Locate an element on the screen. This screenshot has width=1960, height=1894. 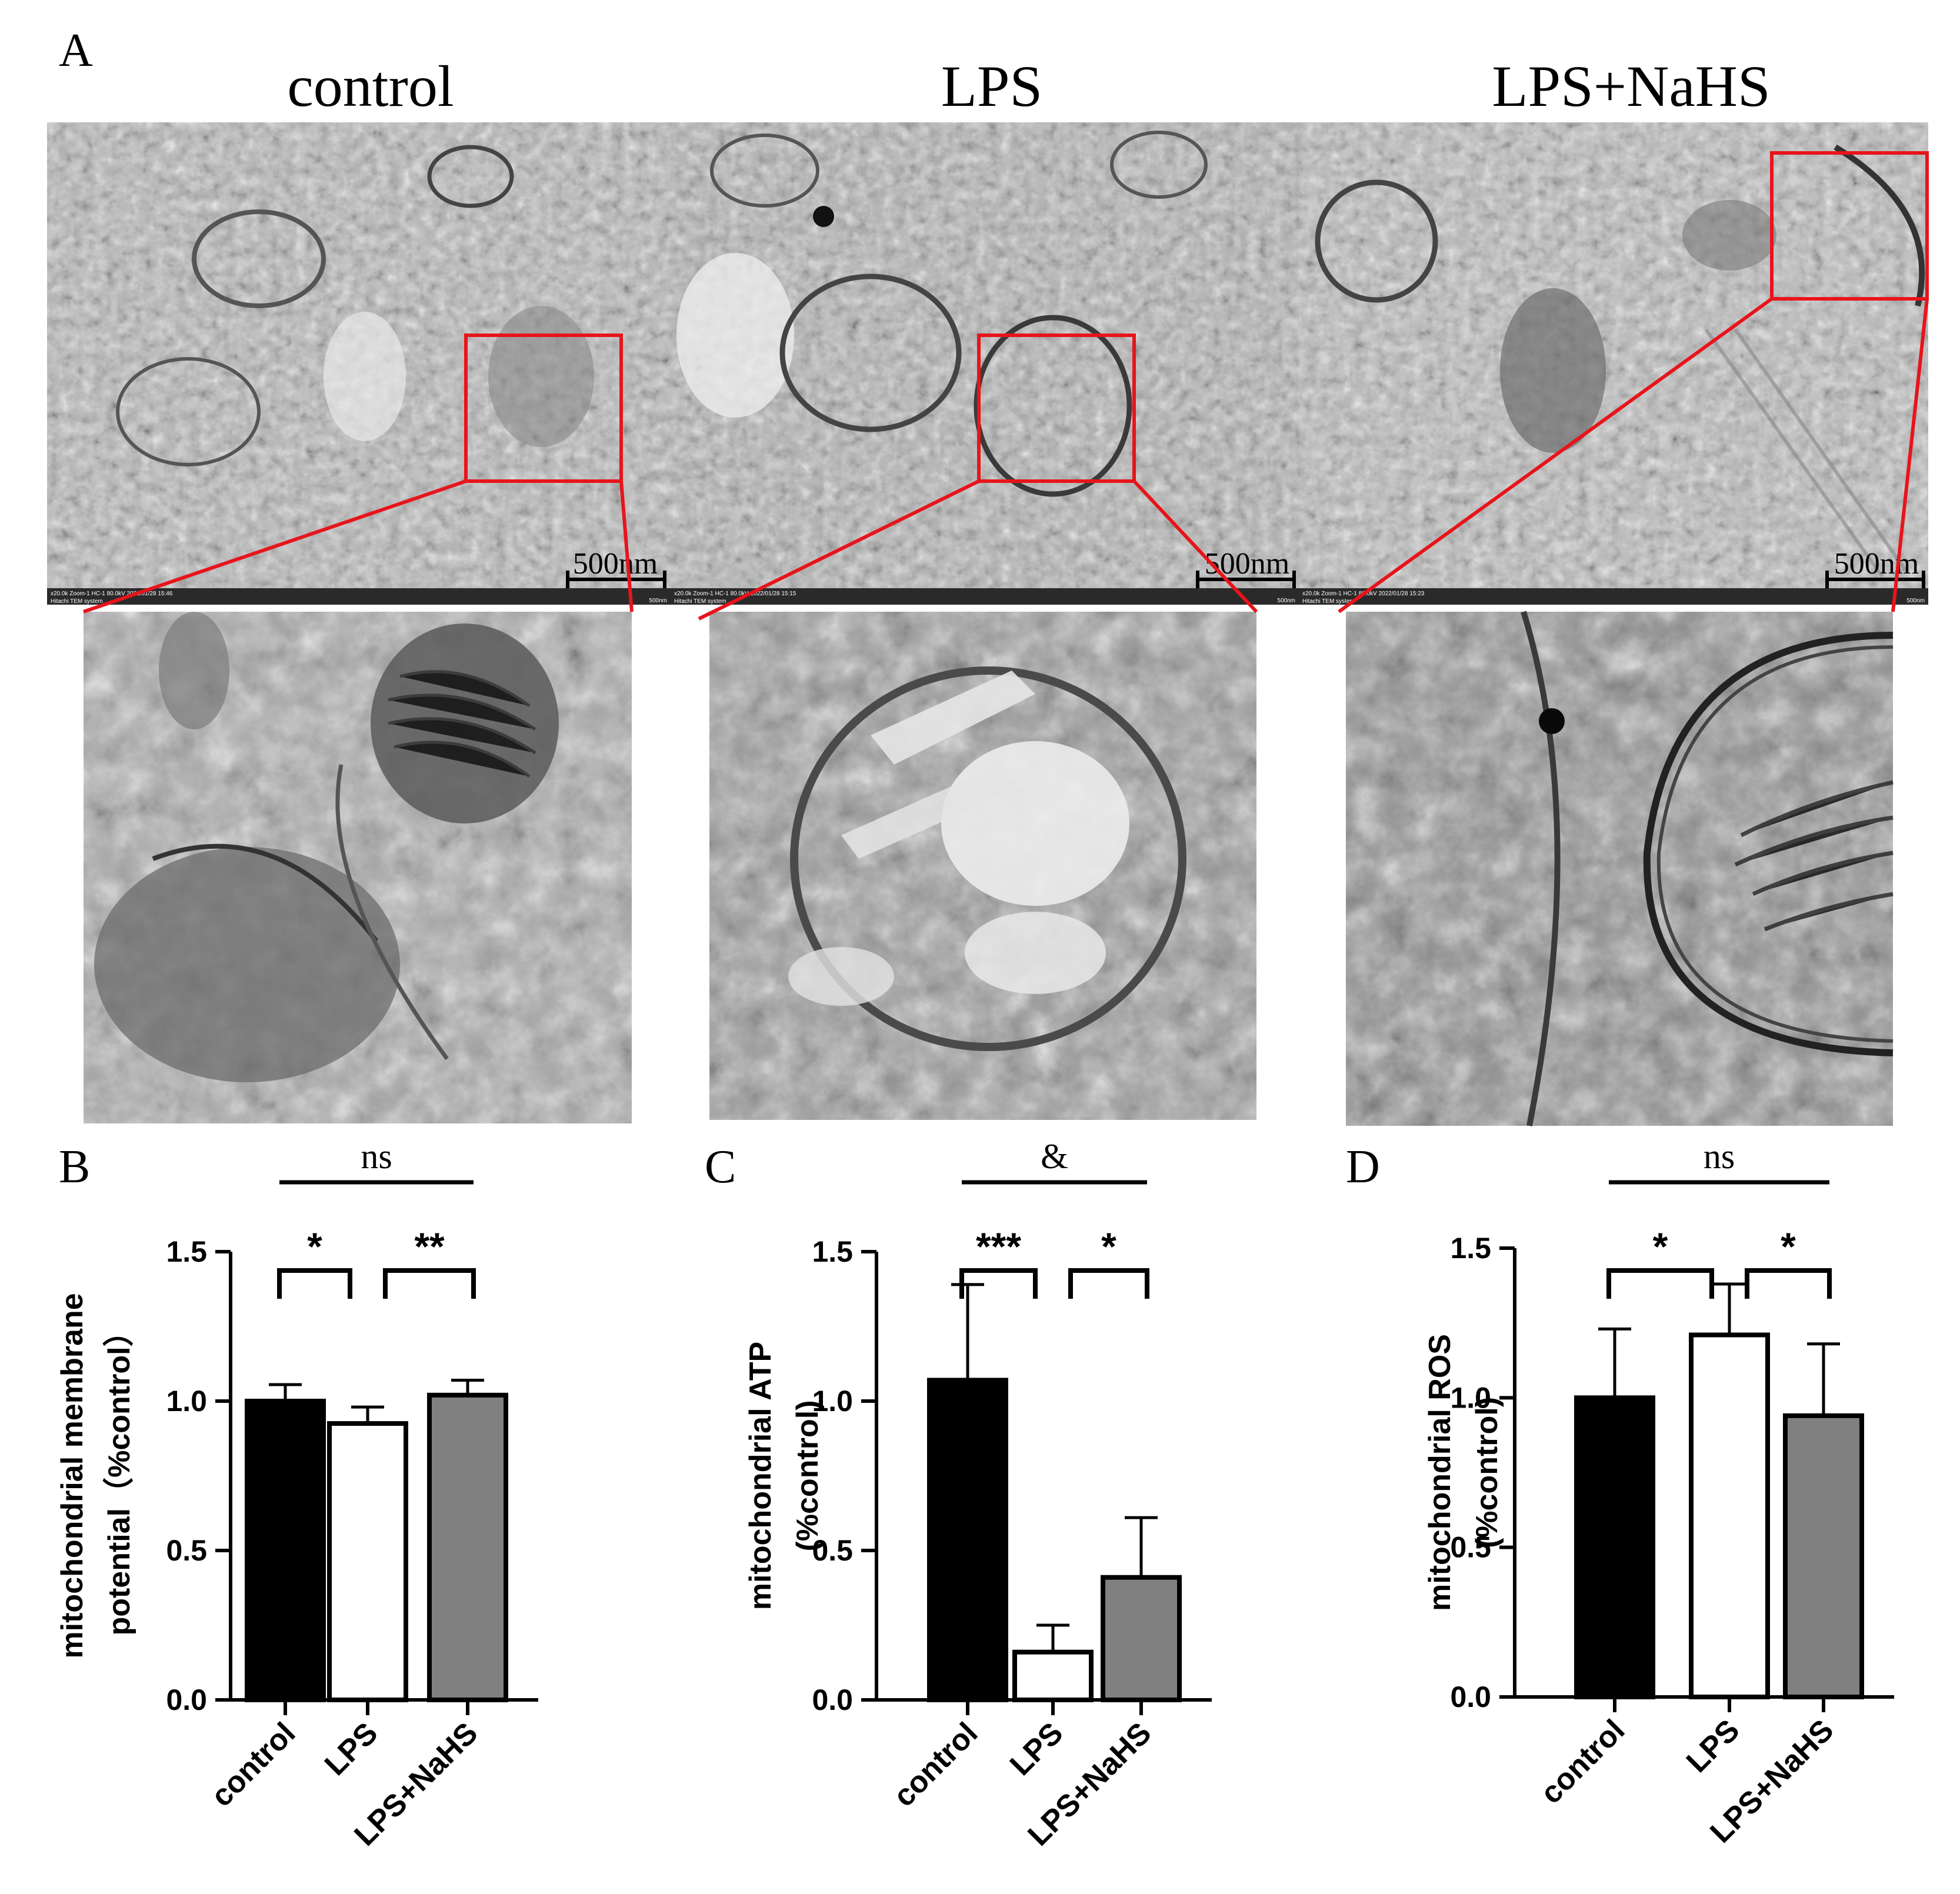
y-axis-label: mitochondrial membrane is located at coordinates (72, 1475).